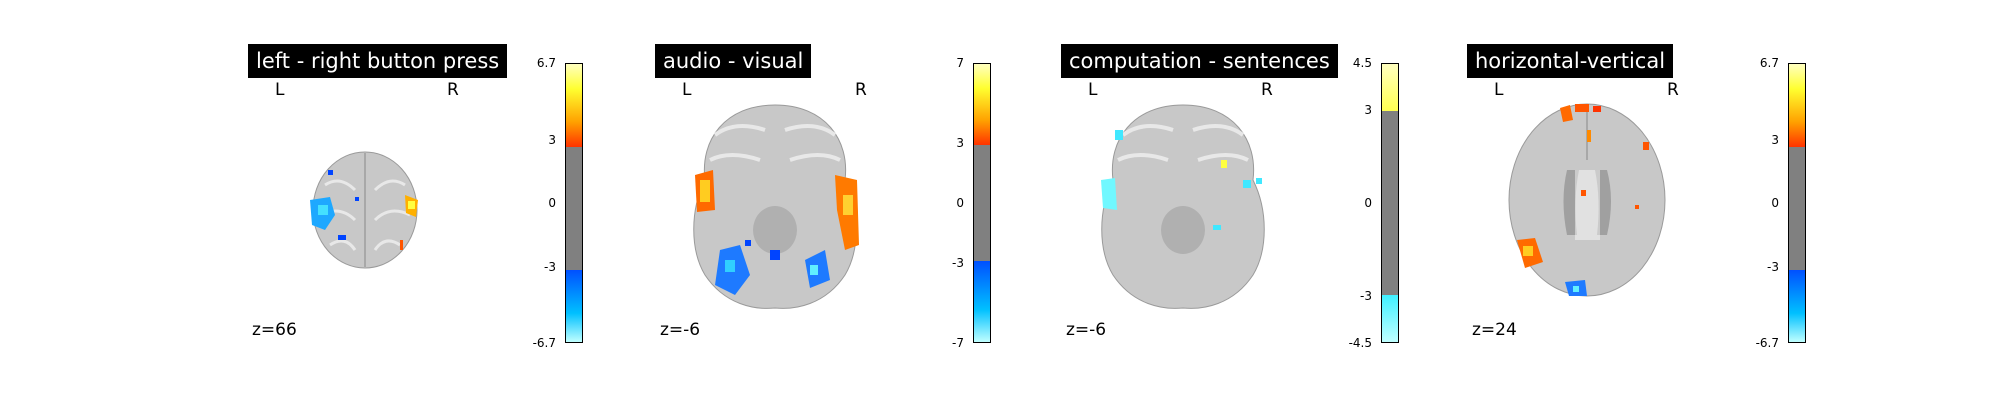  Describe the element at coordinates (1199, 61) in the screenshot. I see `panel-title: computation - sentences` at that location.